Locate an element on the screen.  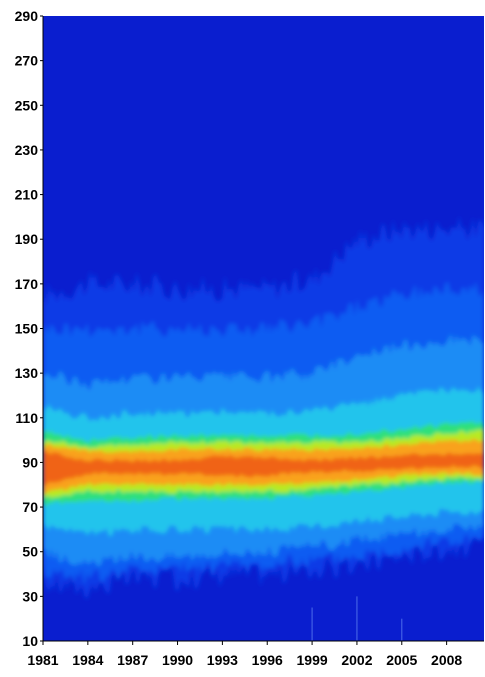
x-tick-label: 1987 is located at coordinates (132, 660).